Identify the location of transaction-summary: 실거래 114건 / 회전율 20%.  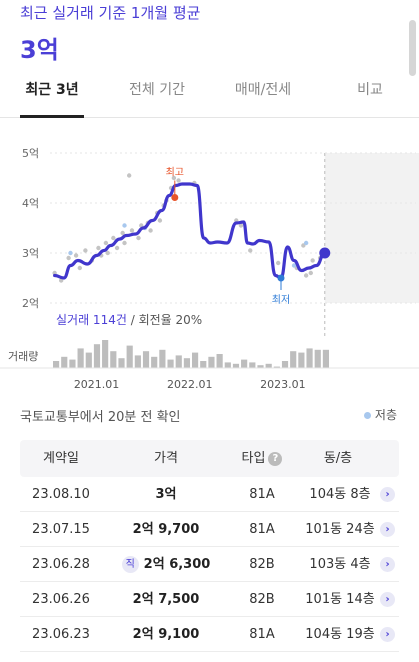
(129, 319).